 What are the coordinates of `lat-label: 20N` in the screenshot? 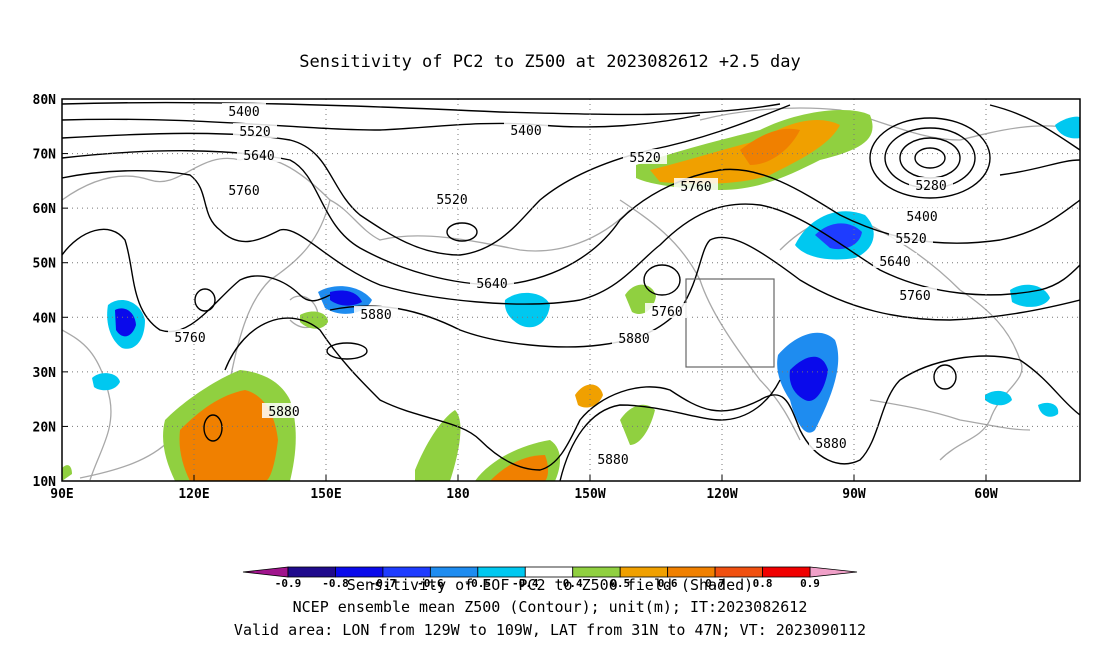 It's located at (45, 427).